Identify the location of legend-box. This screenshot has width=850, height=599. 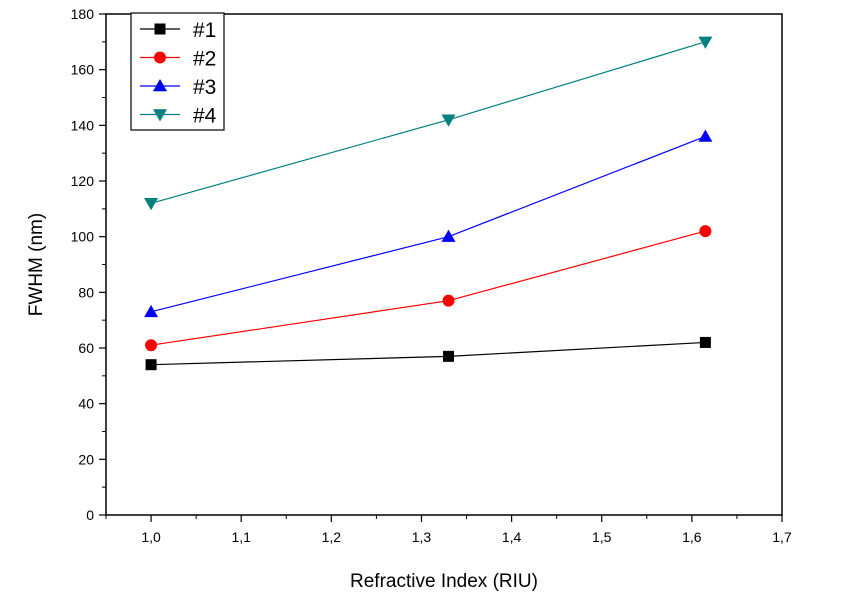
(177, 71).